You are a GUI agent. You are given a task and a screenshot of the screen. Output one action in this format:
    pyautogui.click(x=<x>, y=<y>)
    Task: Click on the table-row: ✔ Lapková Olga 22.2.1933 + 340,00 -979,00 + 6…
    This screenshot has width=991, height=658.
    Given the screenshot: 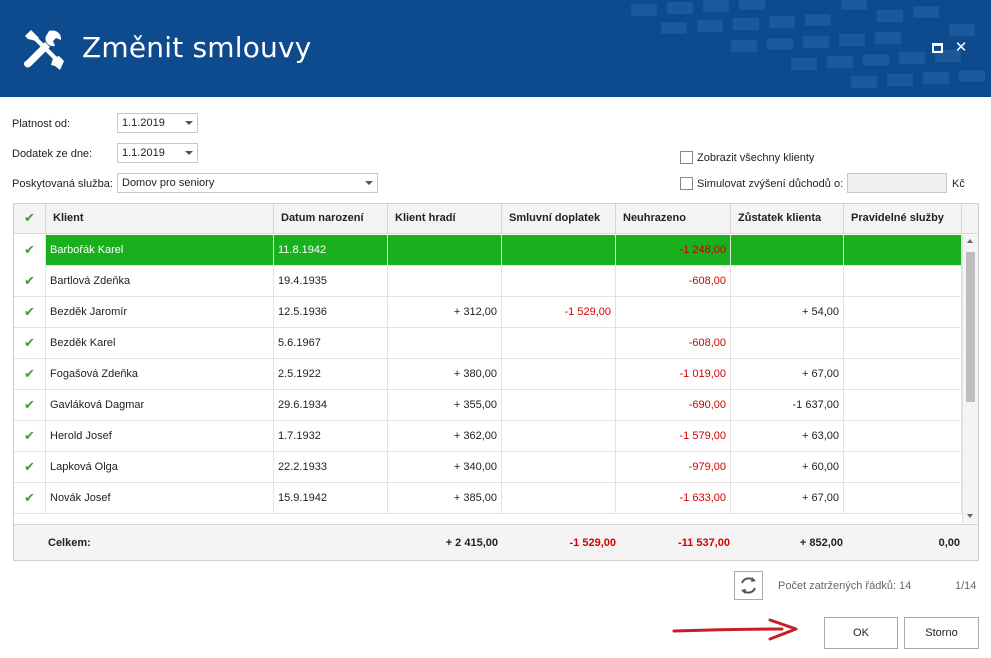 What is the action you would take?
    pyautogui.click(x=488, y=467)
    